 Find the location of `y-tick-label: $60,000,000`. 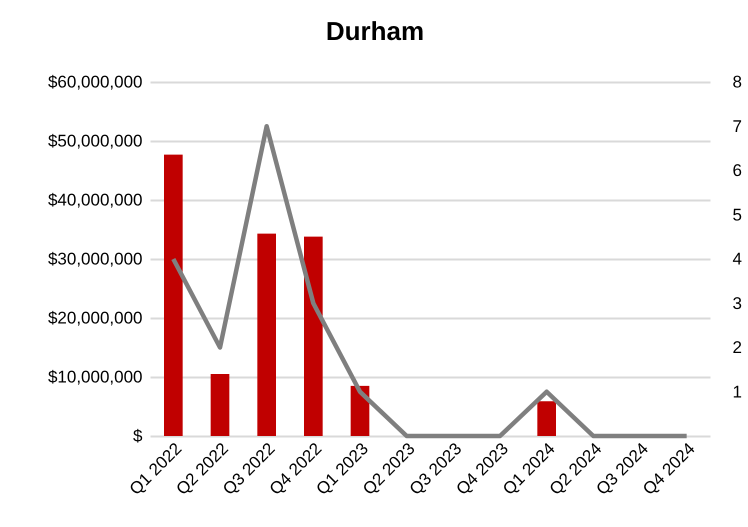

y-tick-label: $60,000,000 is located at coordinates (95, 82).